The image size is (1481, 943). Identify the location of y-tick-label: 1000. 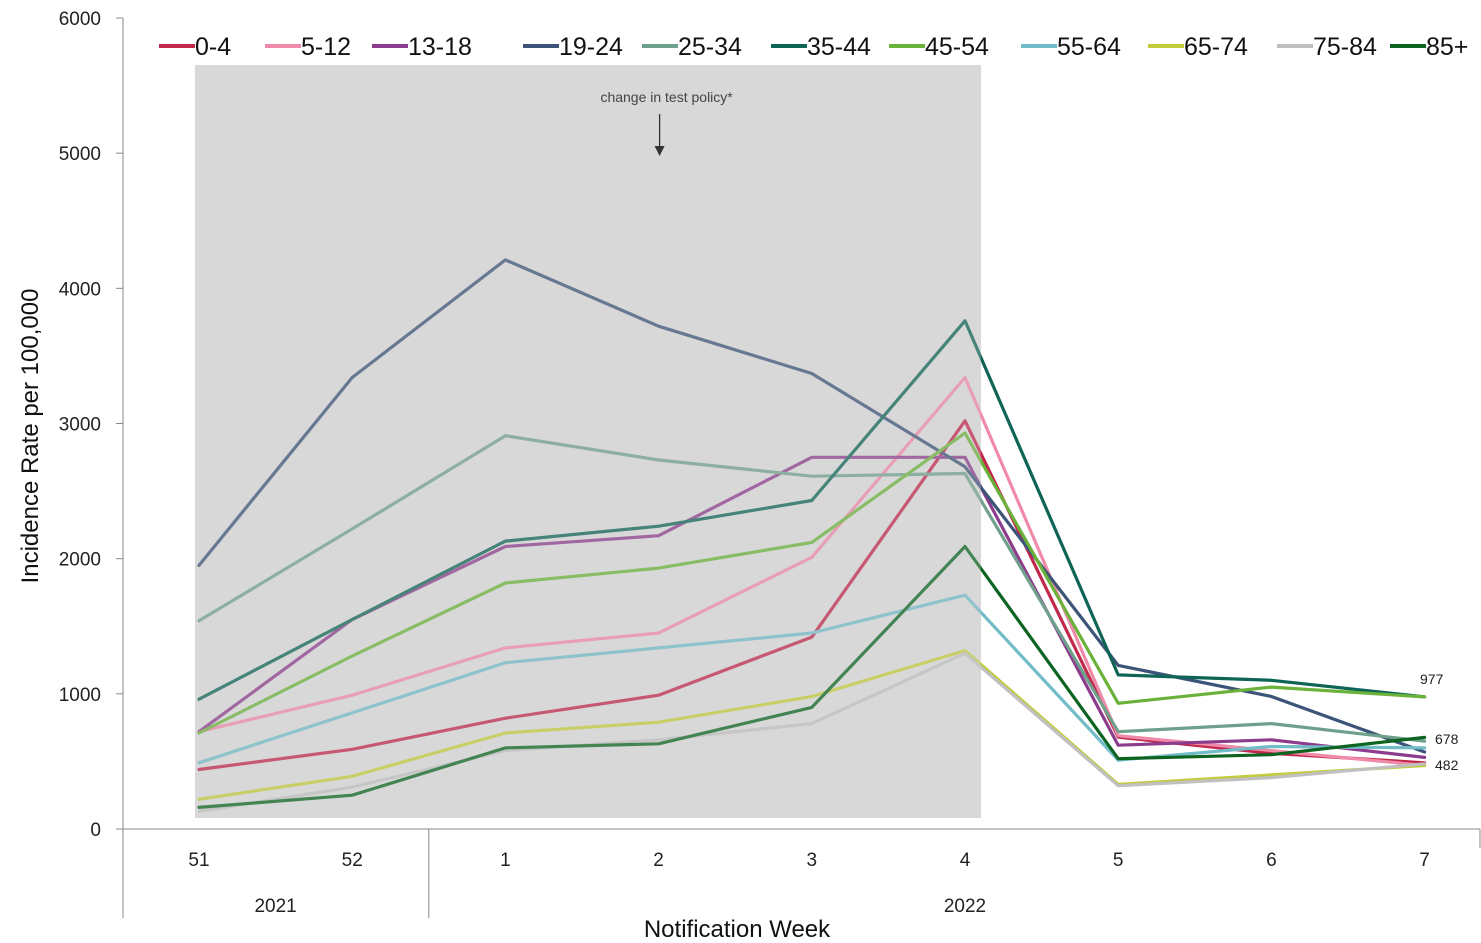
(80, 695).